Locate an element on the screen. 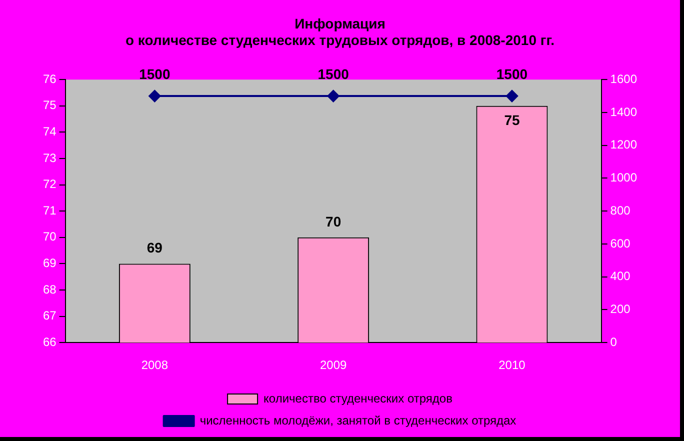  y2-tick-label: 800 is located at coordinates (620, 210).